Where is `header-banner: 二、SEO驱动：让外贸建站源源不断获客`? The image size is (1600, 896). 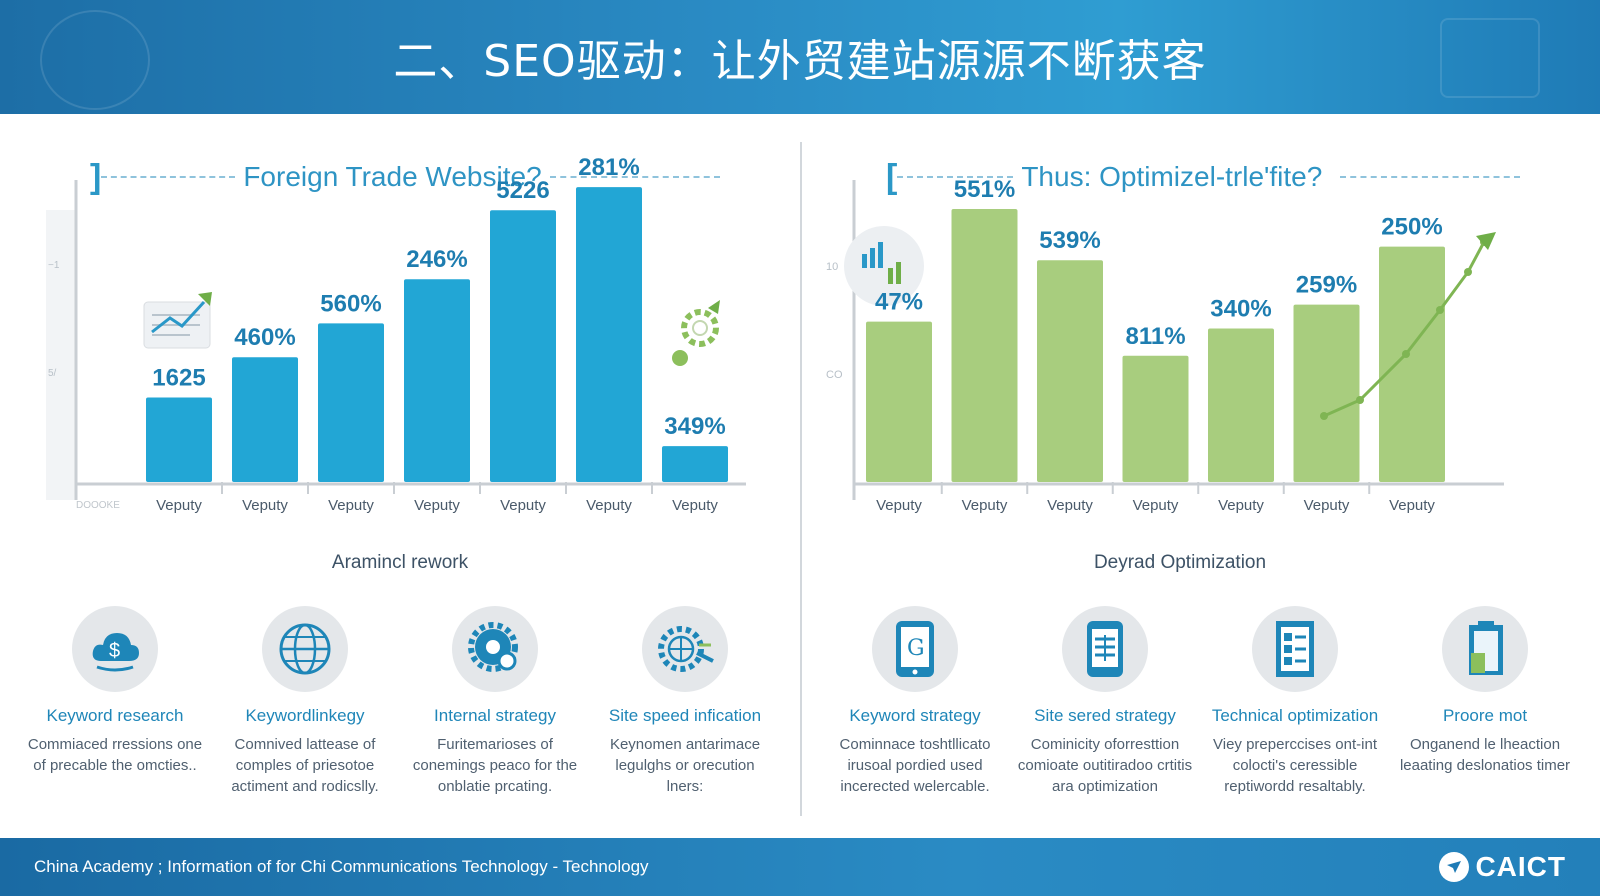
header-banner: 二、SEO驱动：让外贸建站源源不断获客 is located at coordinates (800, 57).